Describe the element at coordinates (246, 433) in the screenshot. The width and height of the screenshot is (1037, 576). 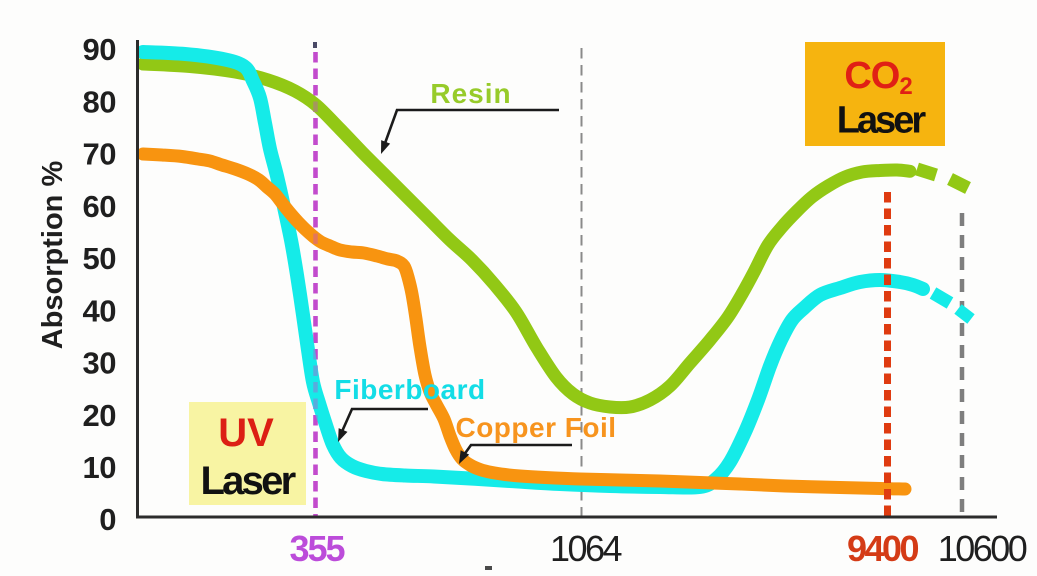
I see `svg-text: UV` at that location.